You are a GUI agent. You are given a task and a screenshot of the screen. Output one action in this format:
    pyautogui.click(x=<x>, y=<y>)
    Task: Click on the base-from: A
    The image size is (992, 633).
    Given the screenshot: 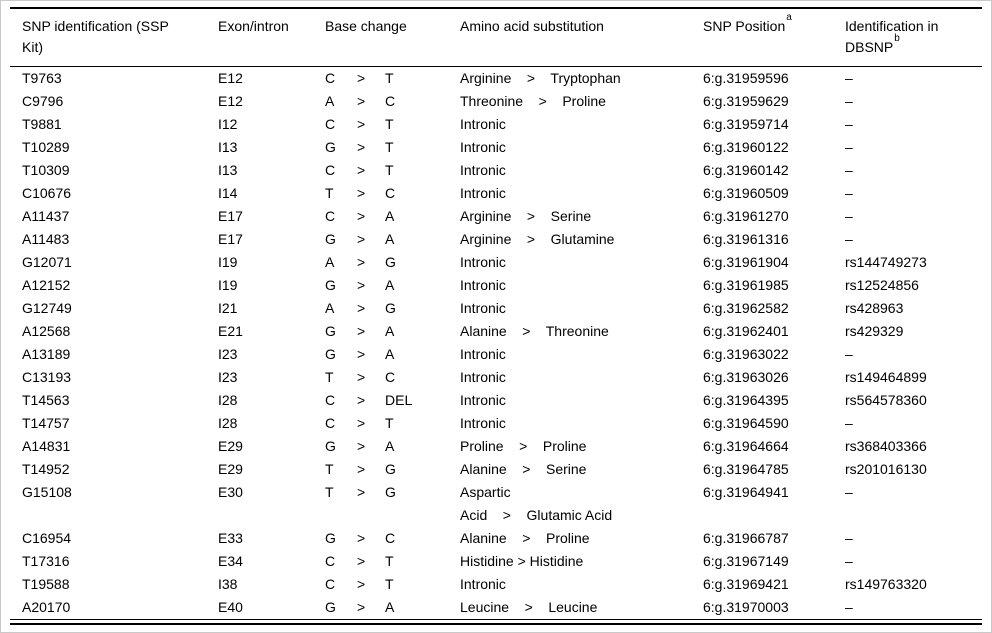 What is the action you would take?
    pyautogui.click(x=330, y=101)
    